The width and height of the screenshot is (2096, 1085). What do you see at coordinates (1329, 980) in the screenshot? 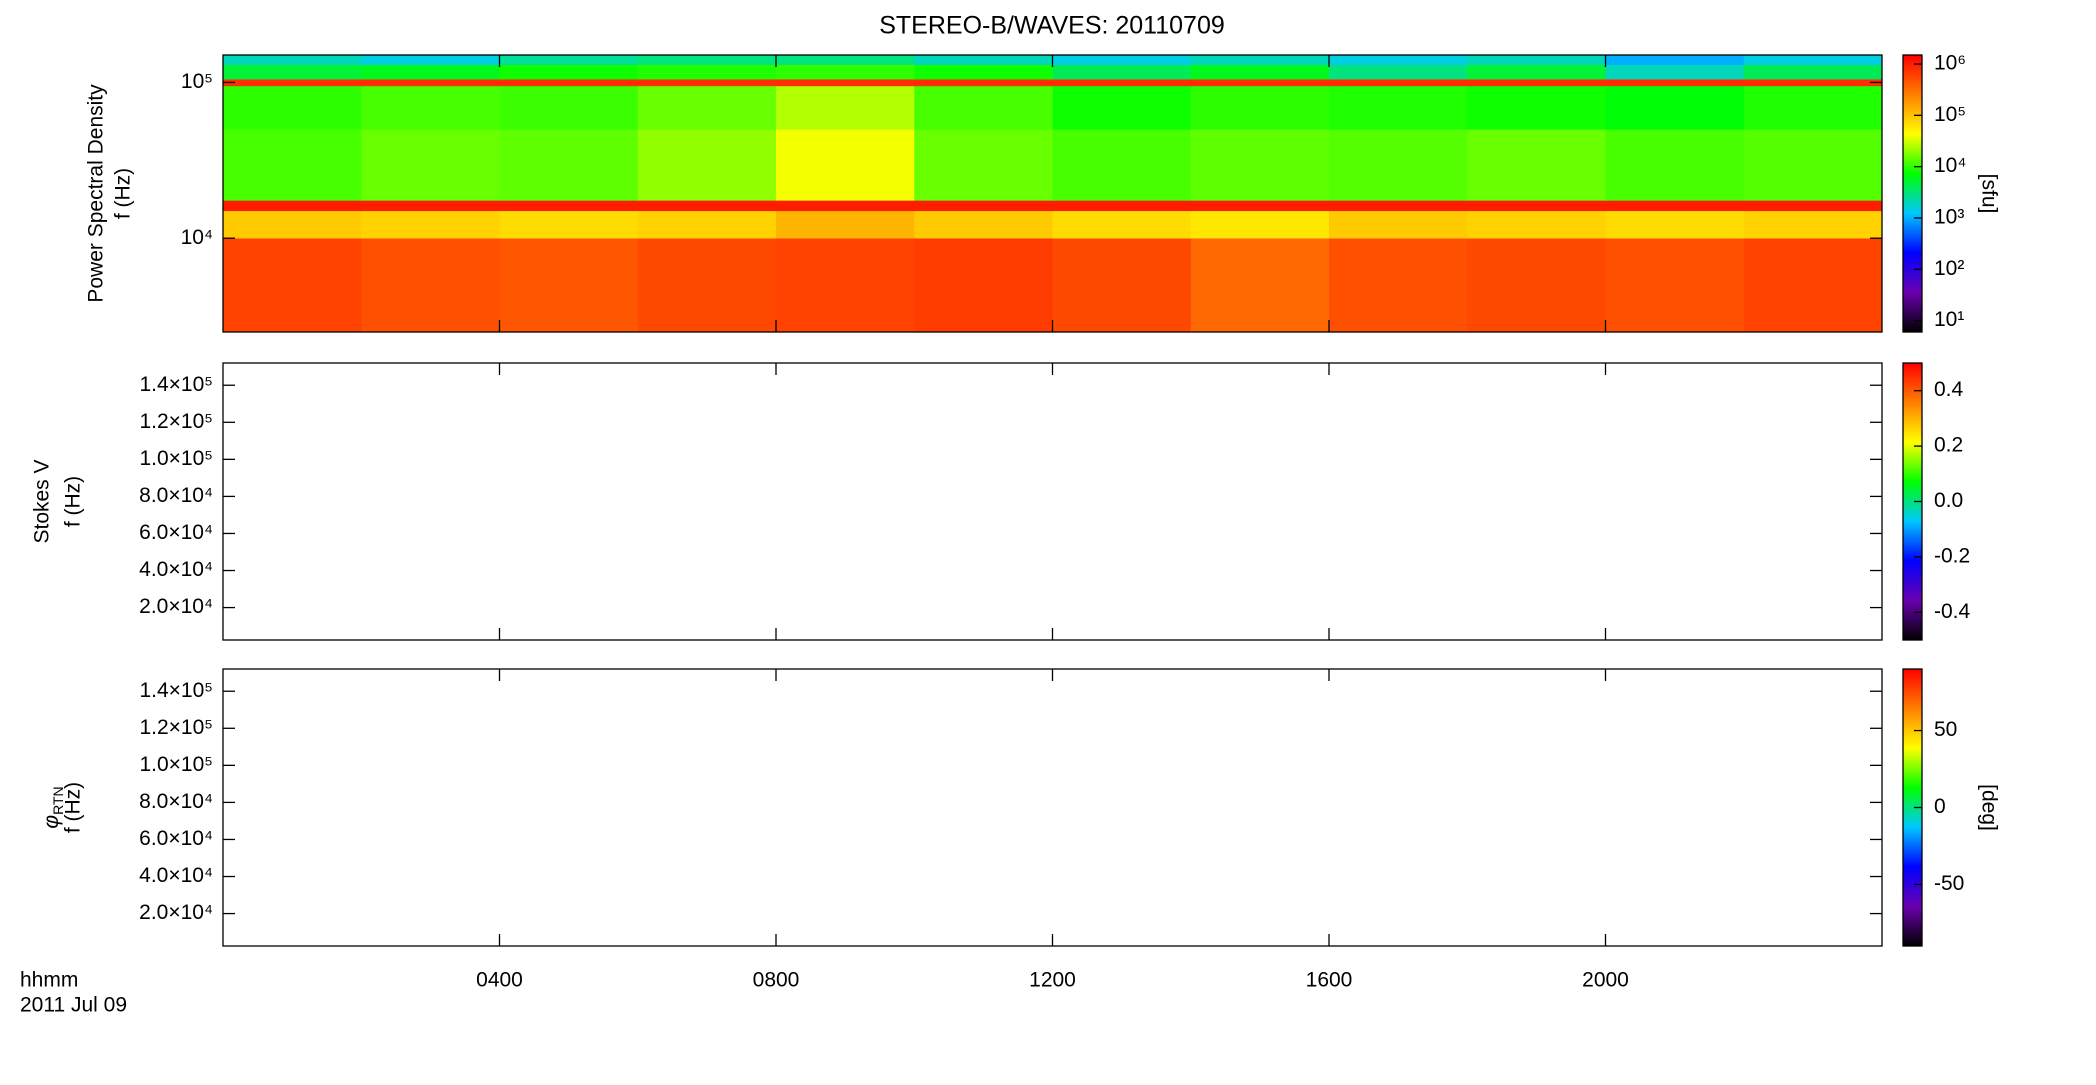
I see `x-tick-label: 1600` at bounding box center [1329, 980].